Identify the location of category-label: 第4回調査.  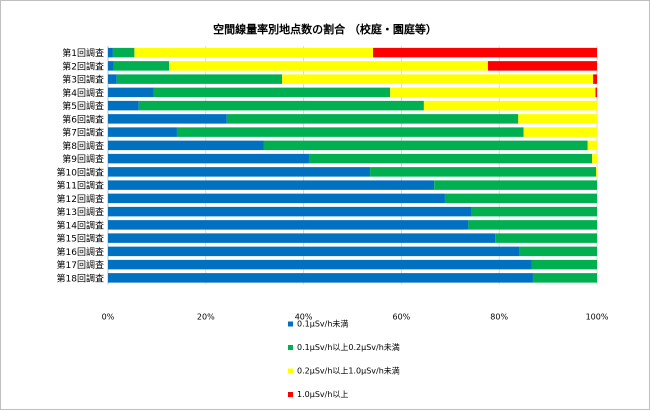
(83, 93).